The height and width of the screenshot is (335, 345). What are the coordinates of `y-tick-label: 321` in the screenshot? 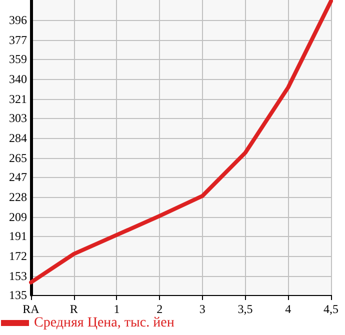 It's located at (18, 99).